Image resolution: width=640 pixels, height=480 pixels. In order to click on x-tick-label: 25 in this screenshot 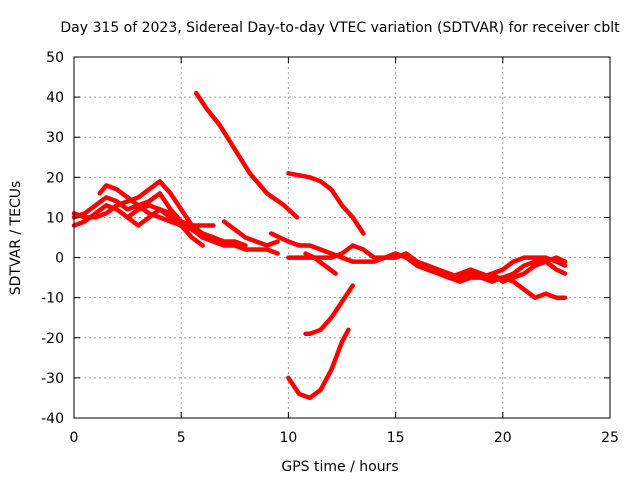, I will do `click(610, 438)`.